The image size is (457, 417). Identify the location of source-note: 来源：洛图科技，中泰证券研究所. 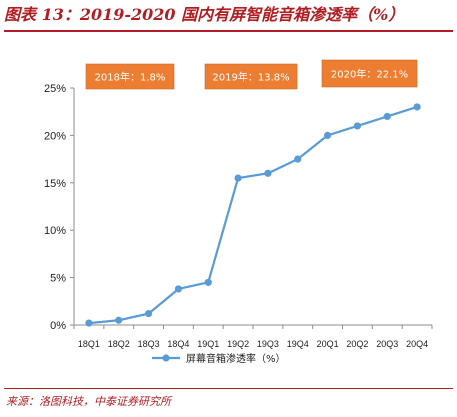
(88, 401).